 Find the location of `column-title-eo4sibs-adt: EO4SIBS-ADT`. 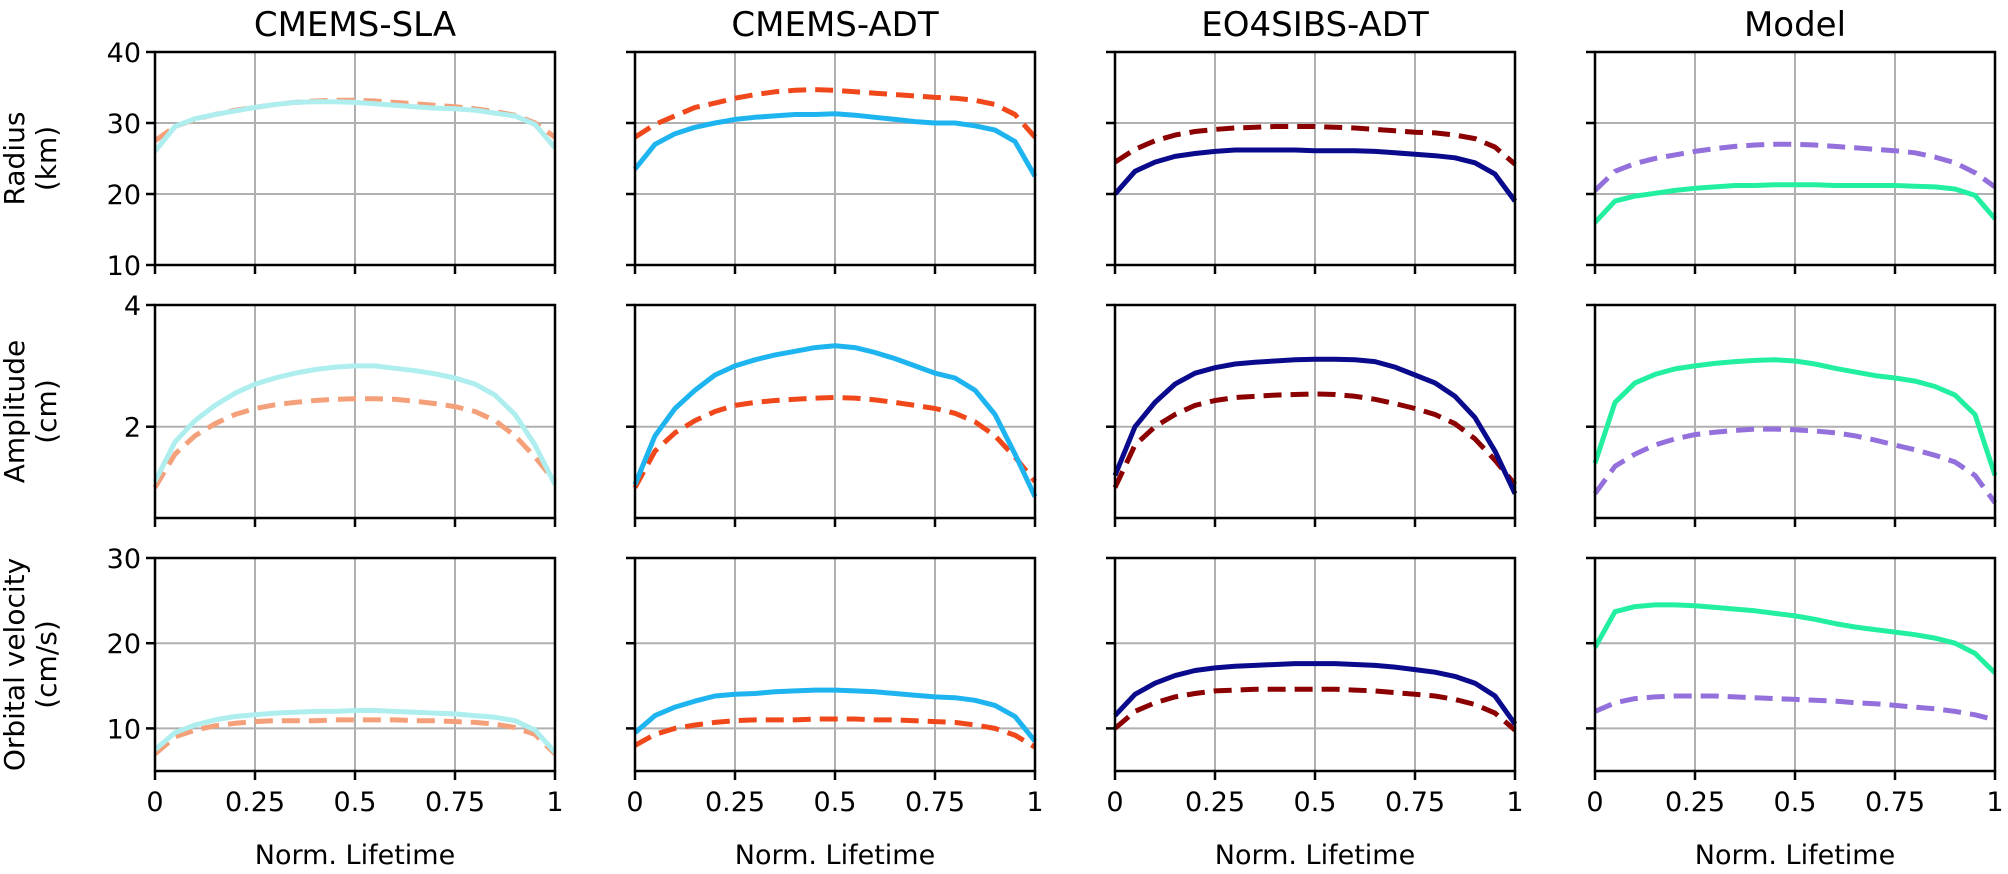

column-title-eo4sibs-adt: EO4SIBS-ADT is located at coordinates (1315, 25).